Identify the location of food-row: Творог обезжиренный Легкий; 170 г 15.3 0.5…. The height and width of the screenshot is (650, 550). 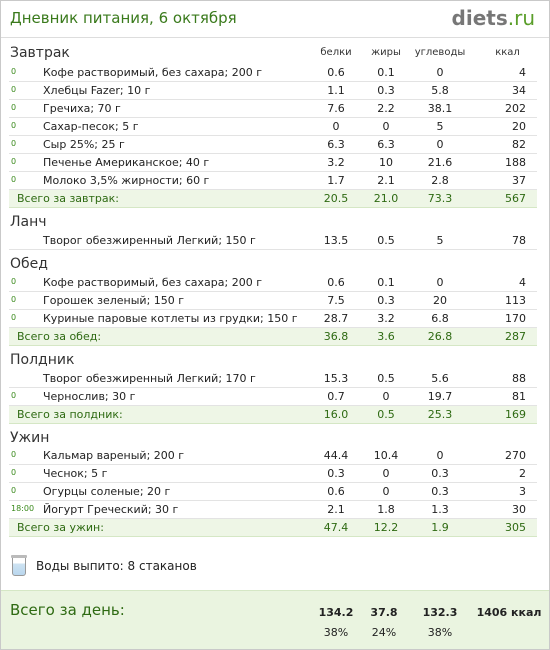
(273, 379).